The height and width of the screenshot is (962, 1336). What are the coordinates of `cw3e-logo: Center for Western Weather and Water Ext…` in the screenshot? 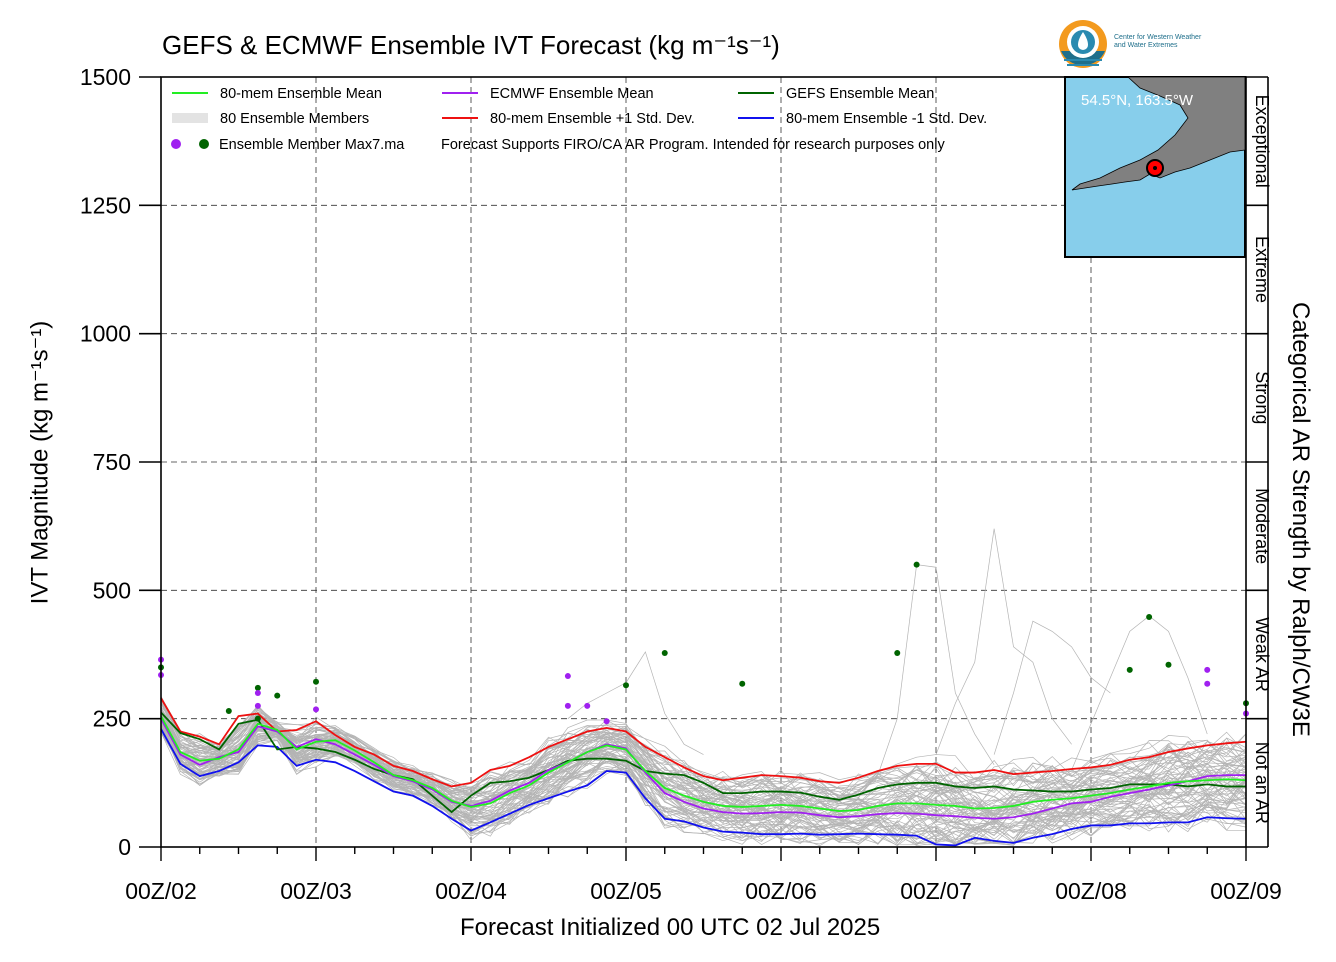 It's located at (1153, 45).